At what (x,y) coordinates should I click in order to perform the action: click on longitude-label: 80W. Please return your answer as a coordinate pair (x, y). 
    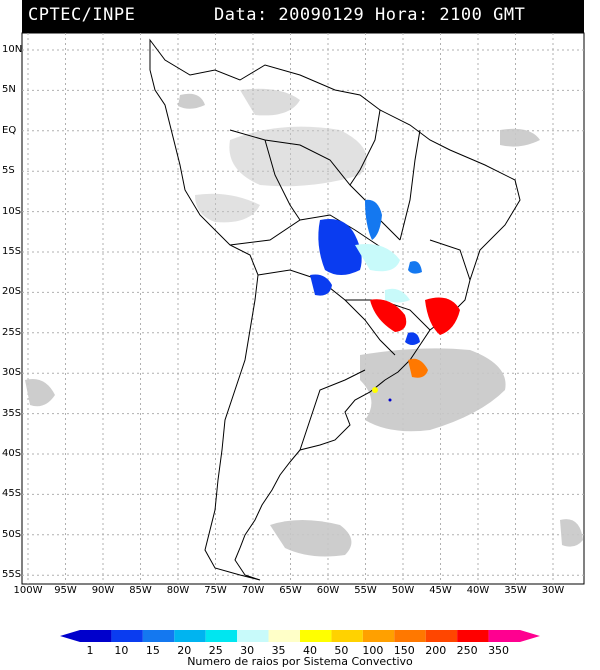
    Looking at the image, I should click on (178, 590).